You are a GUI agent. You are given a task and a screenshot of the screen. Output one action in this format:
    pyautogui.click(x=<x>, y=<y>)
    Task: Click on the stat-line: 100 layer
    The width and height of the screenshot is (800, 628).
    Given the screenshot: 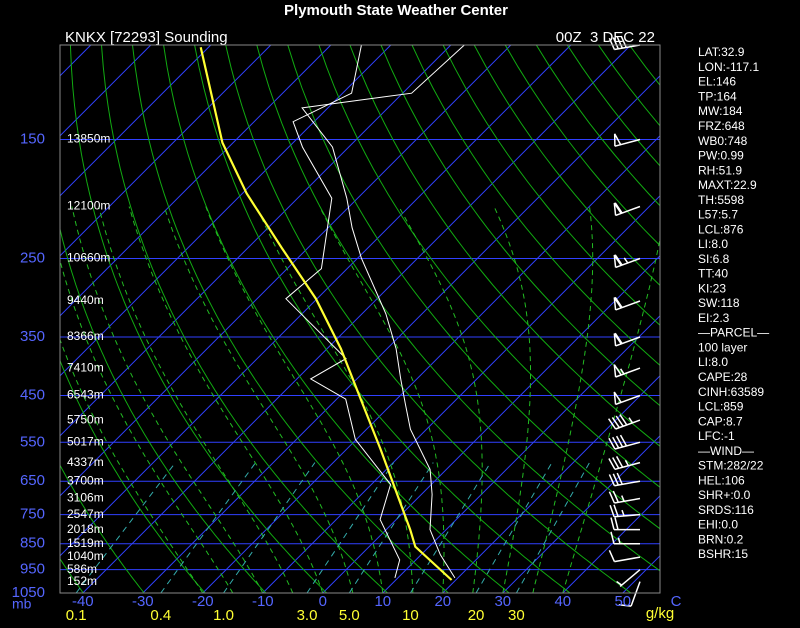 What is the action you would take?
    pyautogui.click(x=722, y=347)
    